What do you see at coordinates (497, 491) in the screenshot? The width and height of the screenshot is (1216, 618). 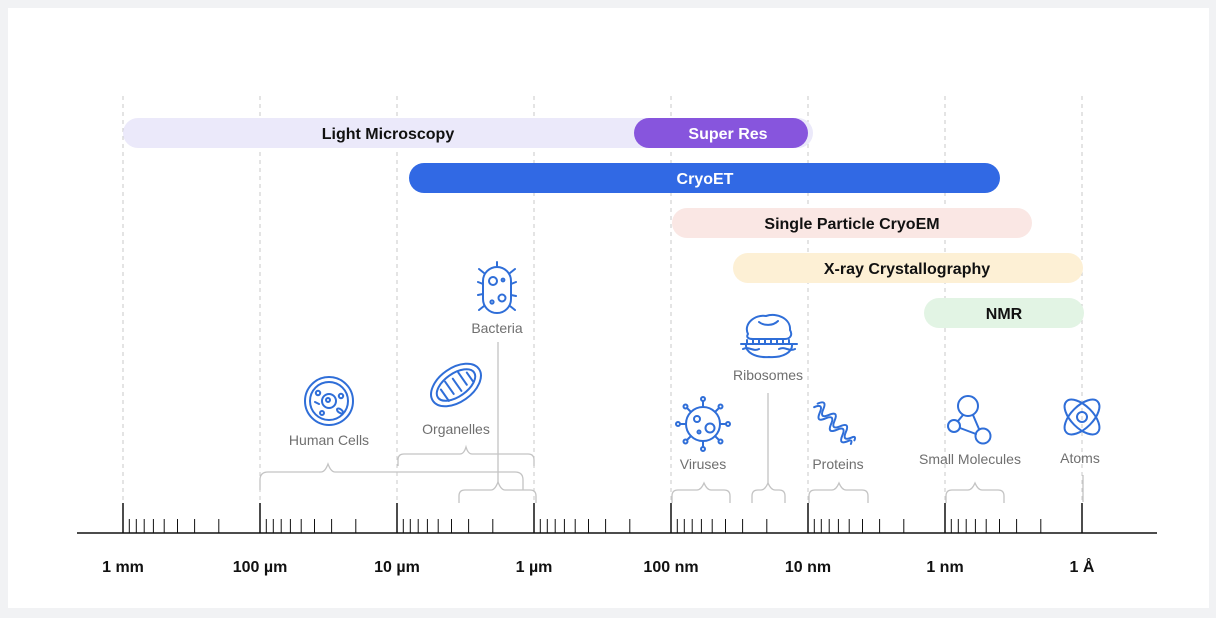 I see `bracket-bacteria` at bounding box center [497, 491].